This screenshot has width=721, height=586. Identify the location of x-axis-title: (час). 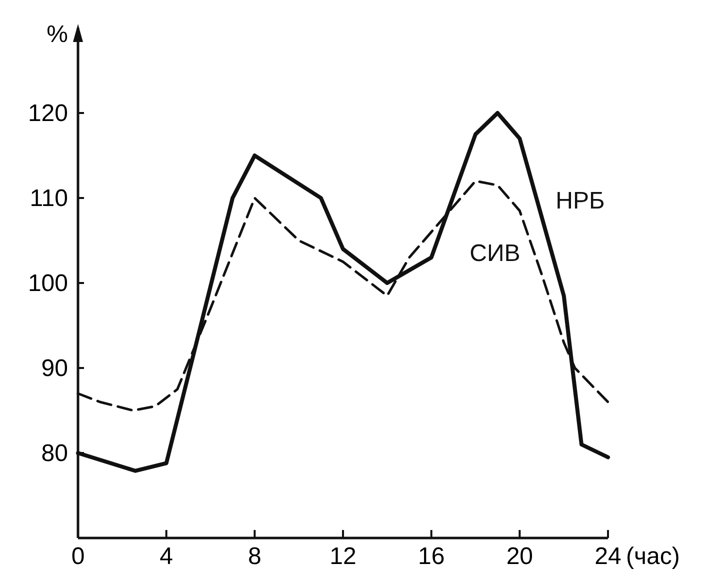
(653, 556).